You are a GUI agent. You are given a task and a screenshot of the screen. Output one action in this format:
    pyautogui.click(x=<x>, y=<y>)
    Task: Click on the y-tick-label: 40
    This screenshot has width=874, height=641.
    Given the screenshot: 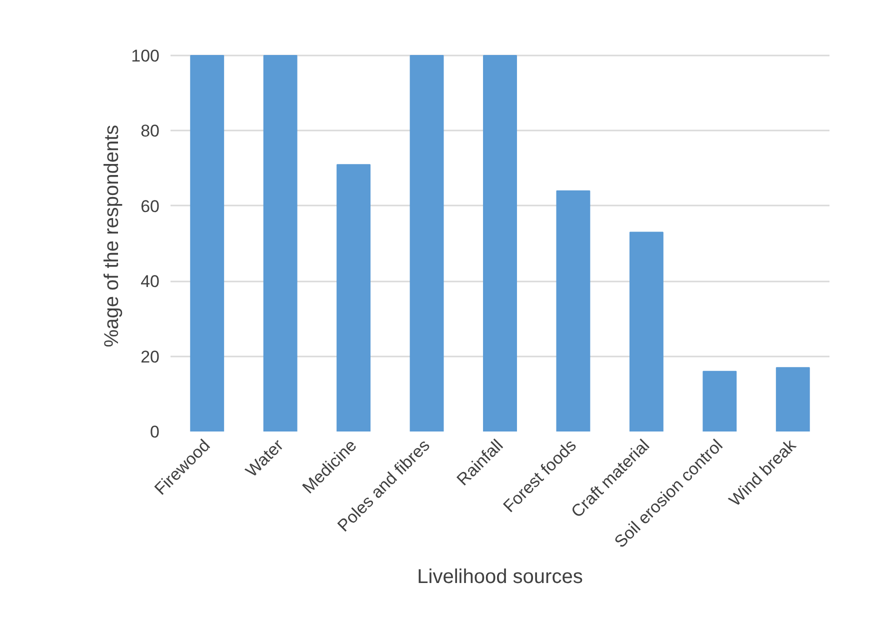 What is the action you would take?
    pyautogui.click(x=150, y=282)
    